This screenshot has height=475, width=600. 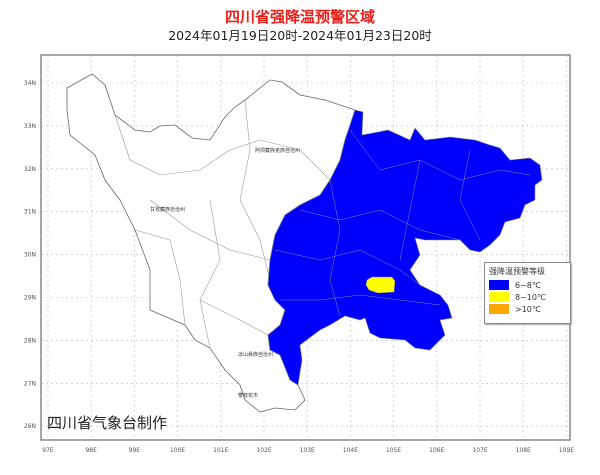 What do you see at coordinates (177, 450) in the screenshot?
I see `lon-tick-label: 100E` at bounding box center [177, 450].